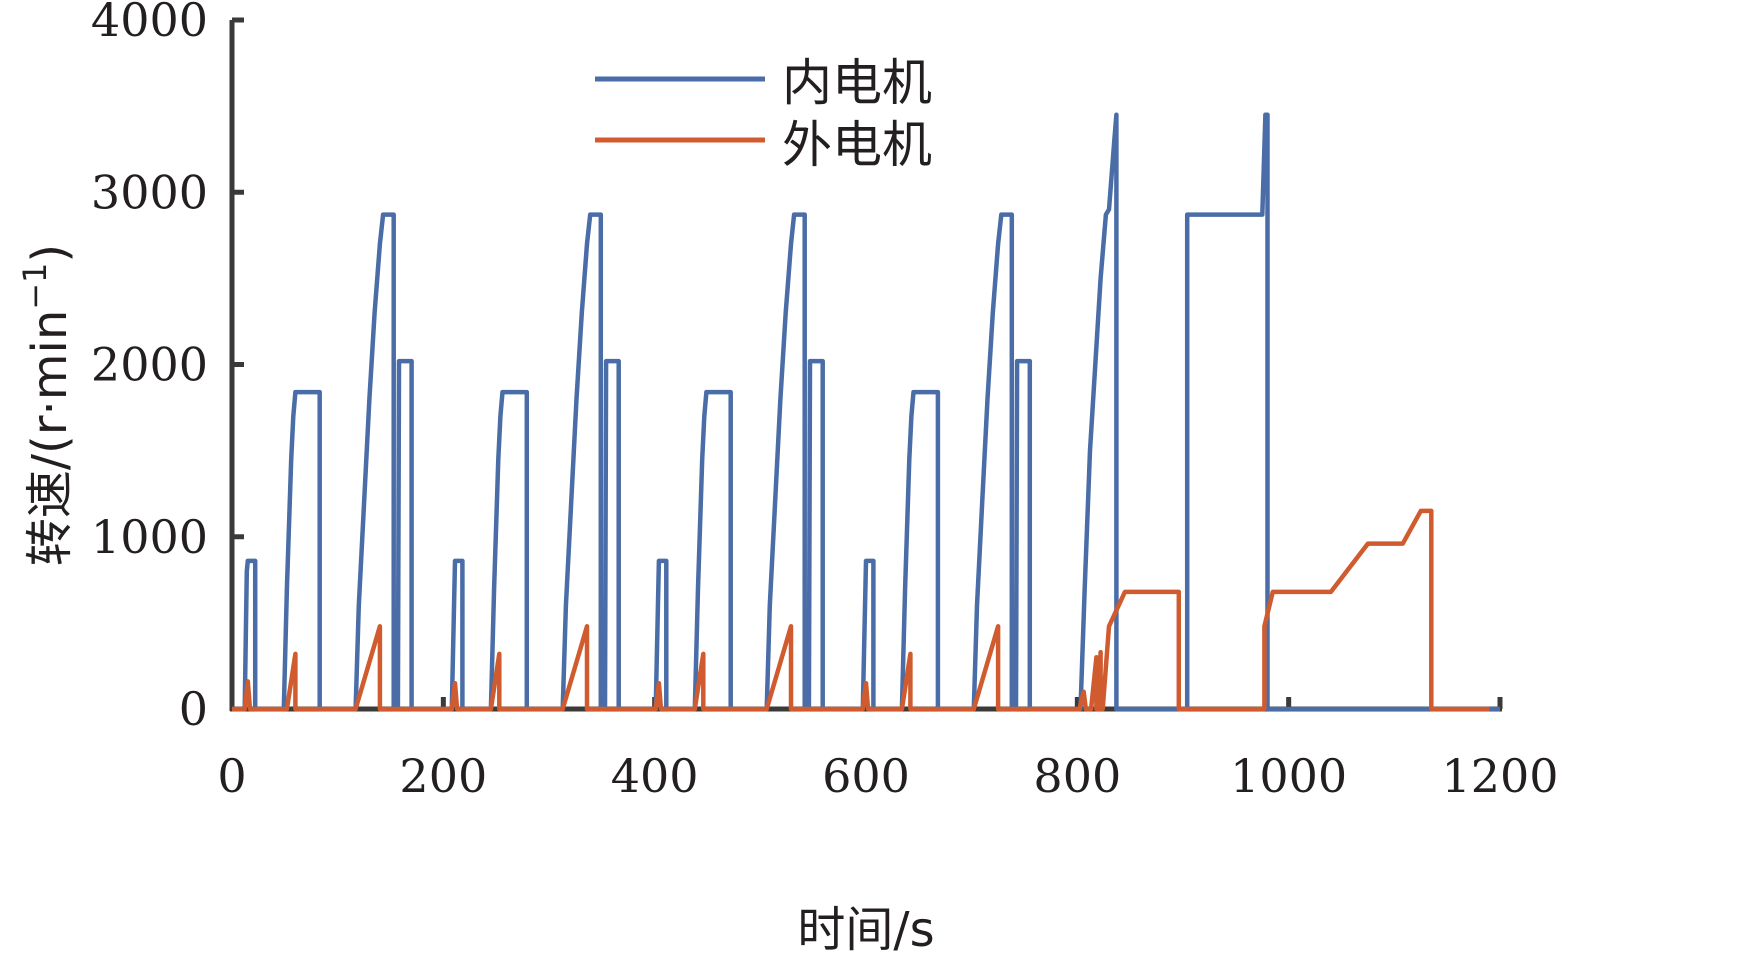 The image size is (1739, 956). I want to click on y-axis-title-exponent: −1, so click(35, 286).